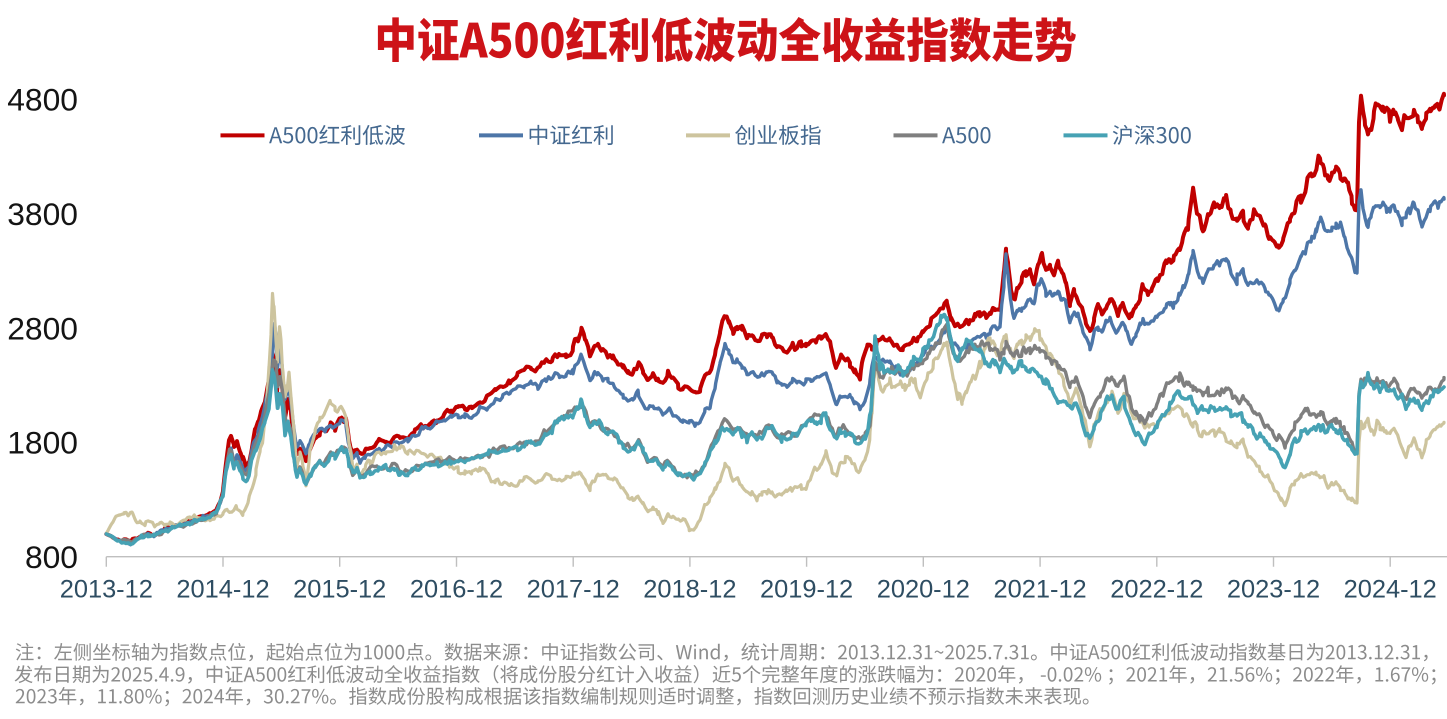  I want to click on svg-text: 4800, so click(42, 100).